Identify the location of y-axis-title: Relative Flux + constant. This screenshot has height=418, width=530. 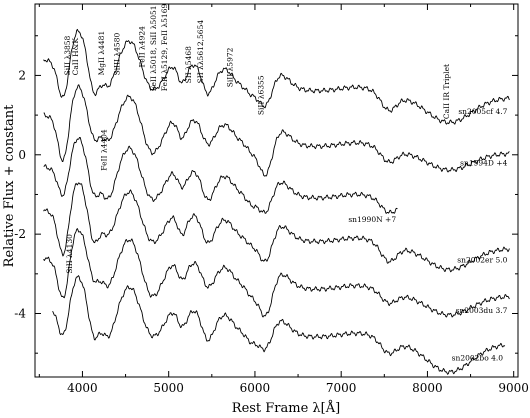
(9, 185).